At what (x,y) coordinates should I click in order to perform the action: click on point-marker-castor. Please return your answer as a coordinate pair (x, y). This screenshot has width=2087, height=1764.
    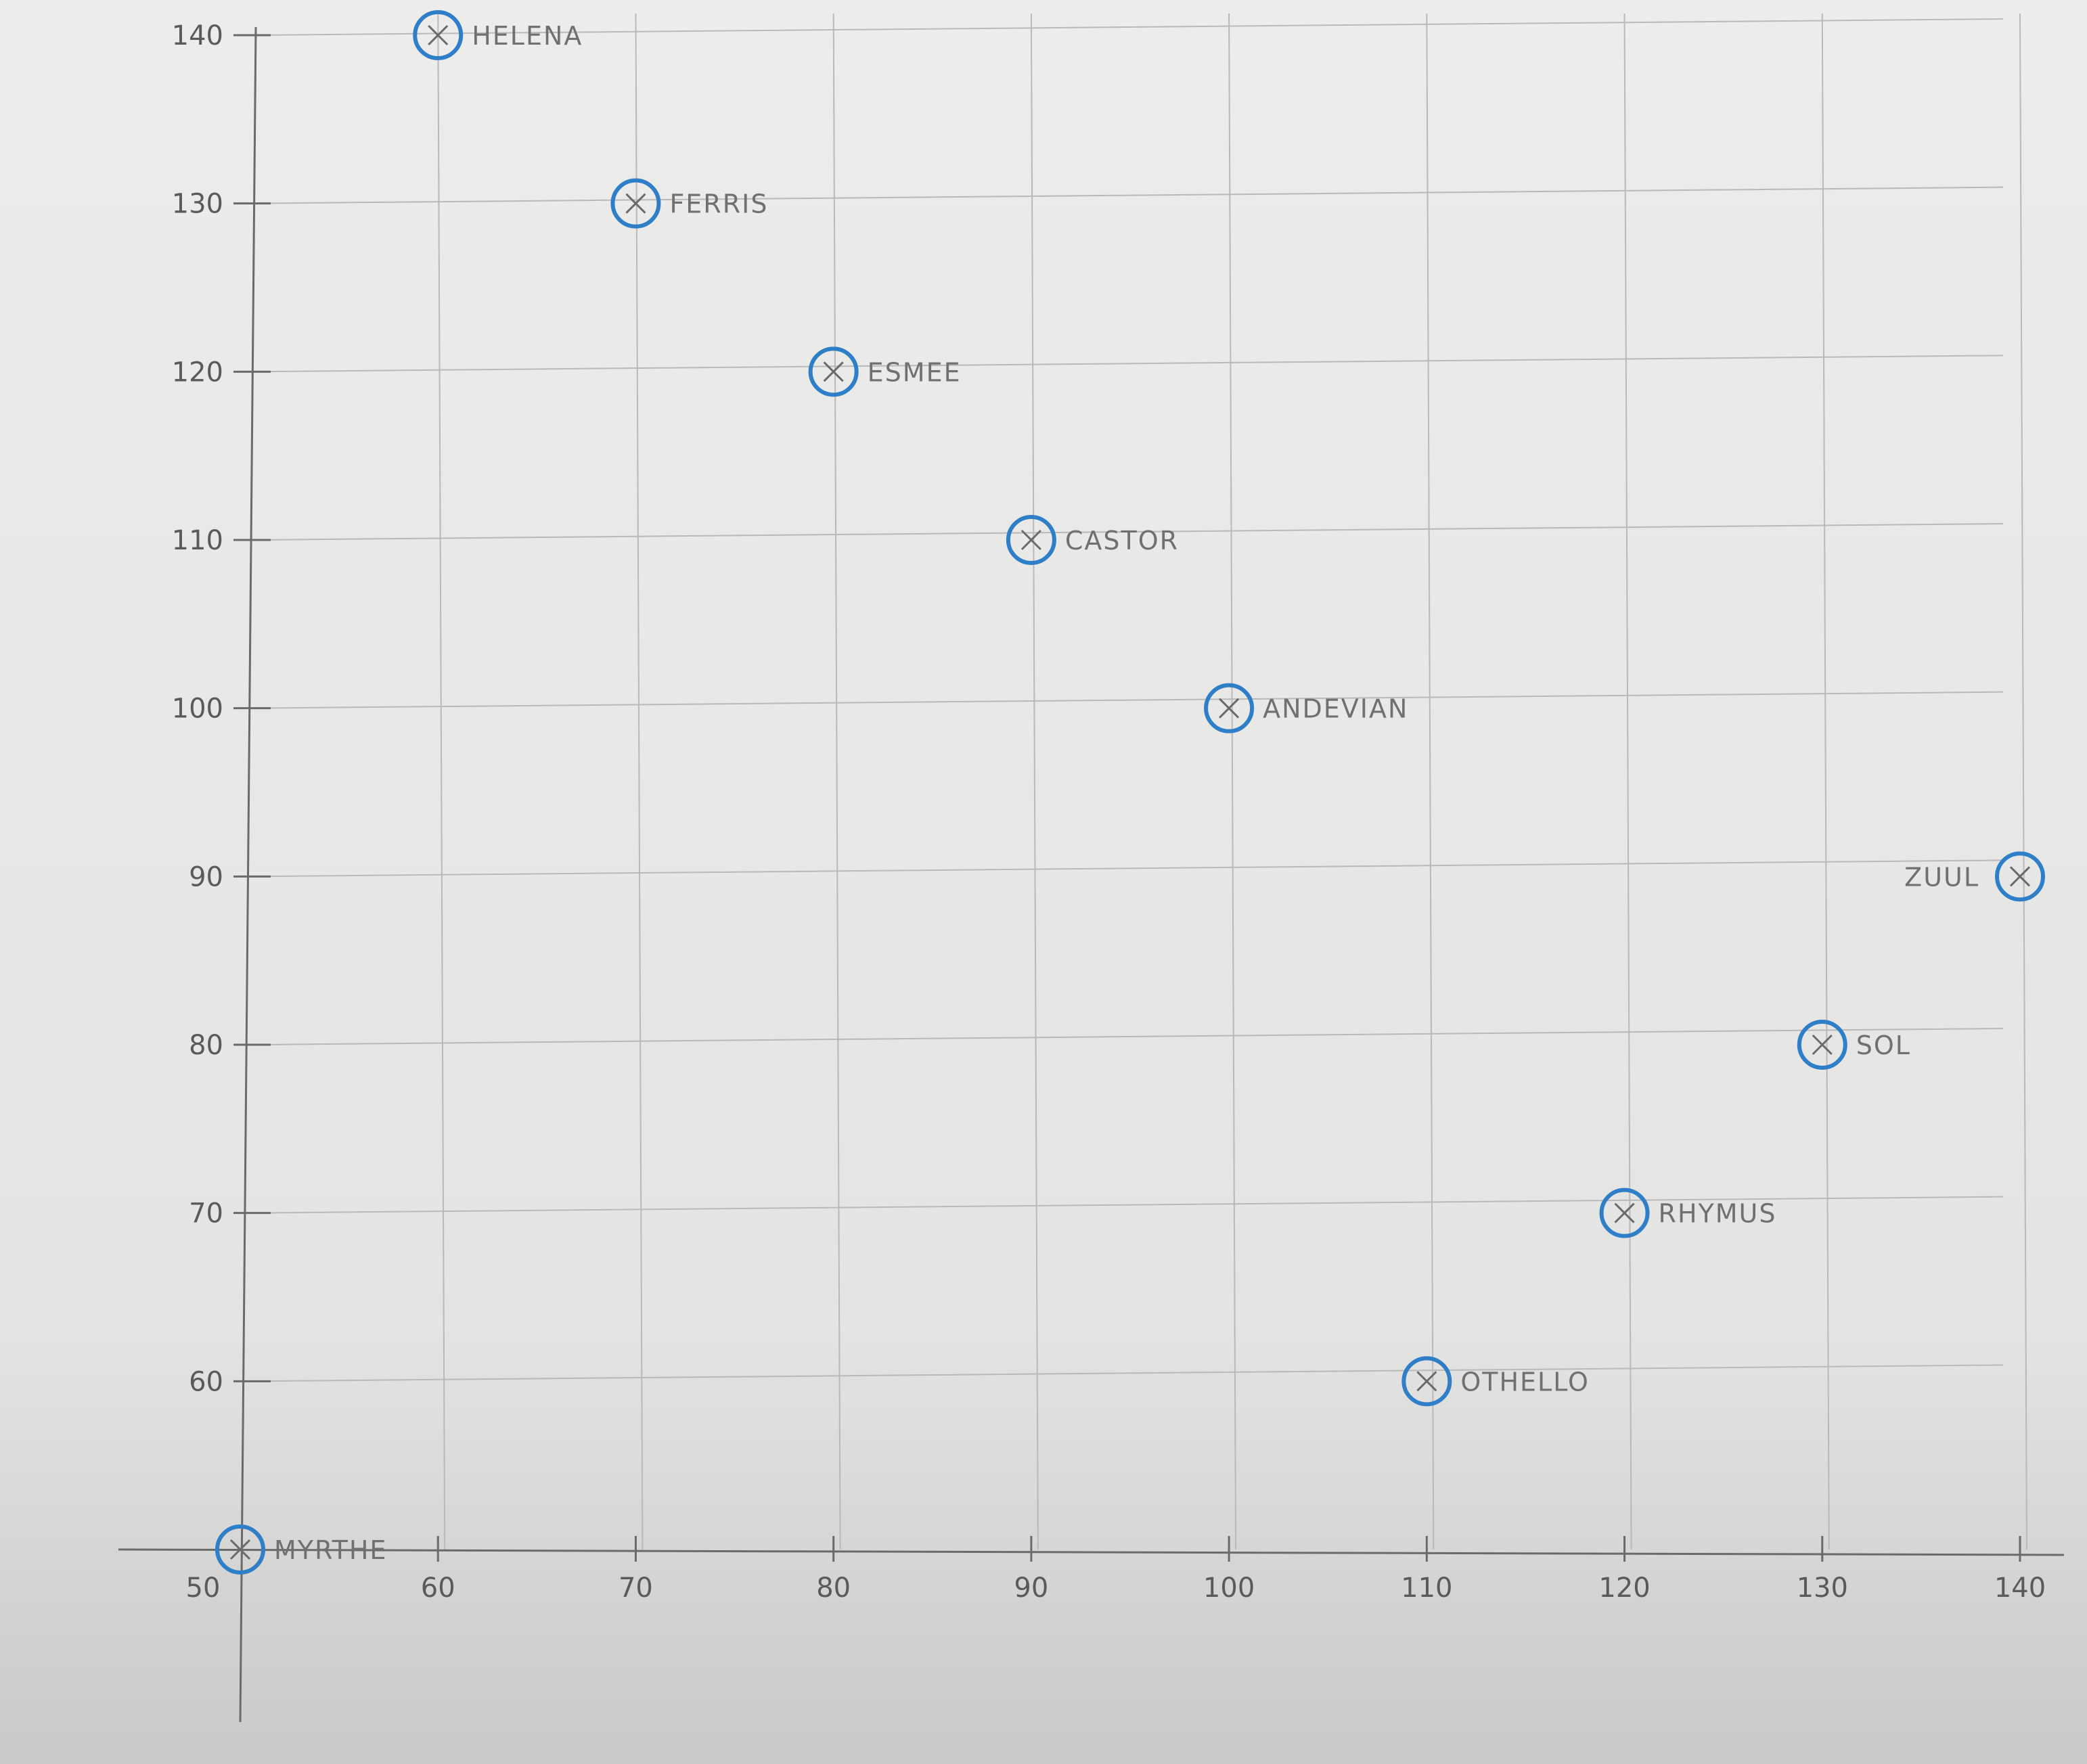
    Looking at the image, I should click on (1031, 540).